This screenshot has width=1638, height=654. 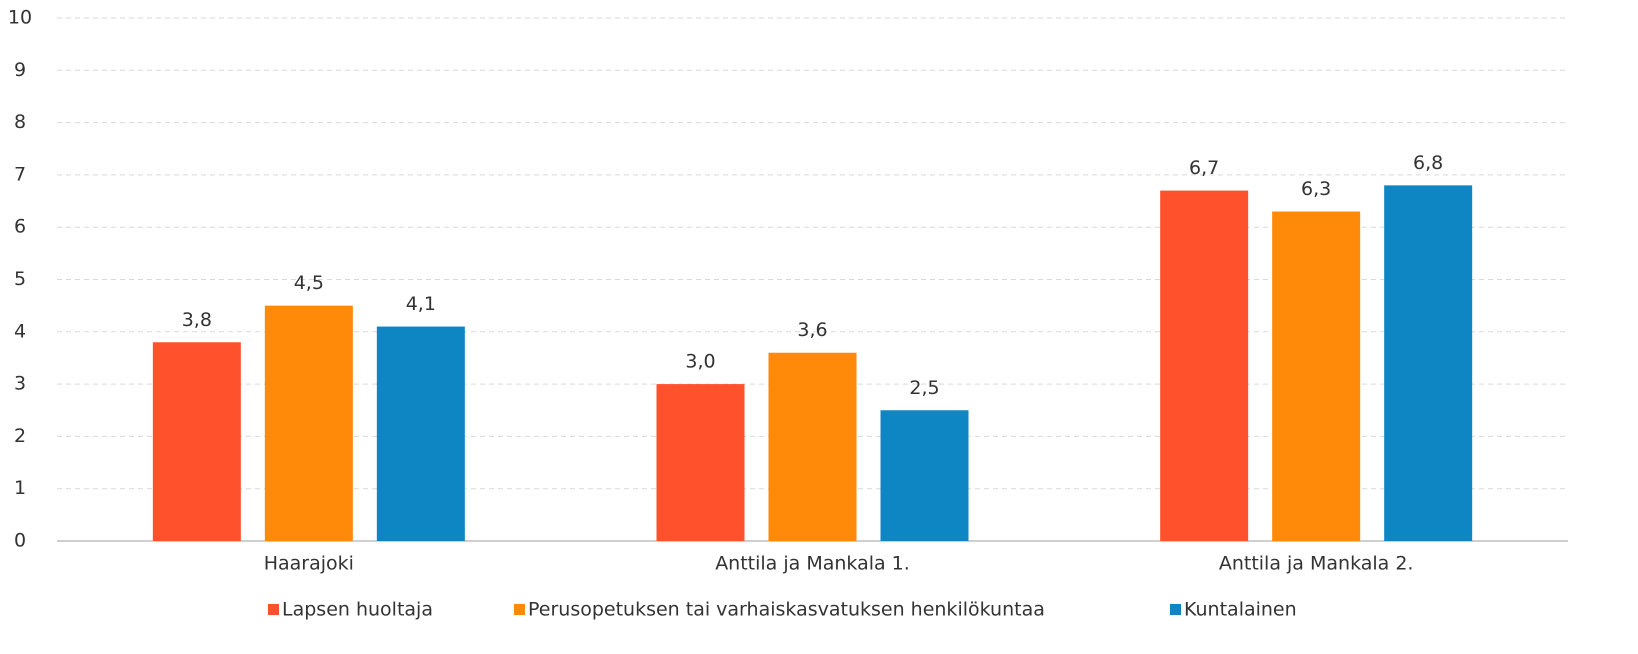 What do you see at coordinates (20, 174) in the screenshot?
I see `y-tick-label: 7` at bounding box center [20, 174].